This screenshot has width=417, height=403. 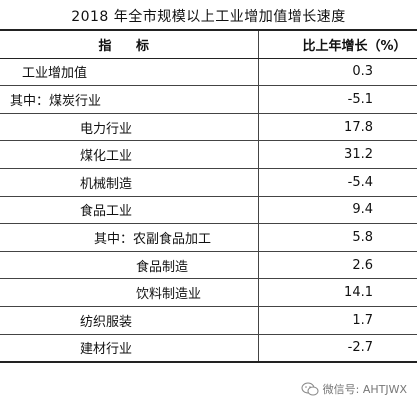 I want to click on table-row: 建材行业 -2.7, so click(x=208, y=349).